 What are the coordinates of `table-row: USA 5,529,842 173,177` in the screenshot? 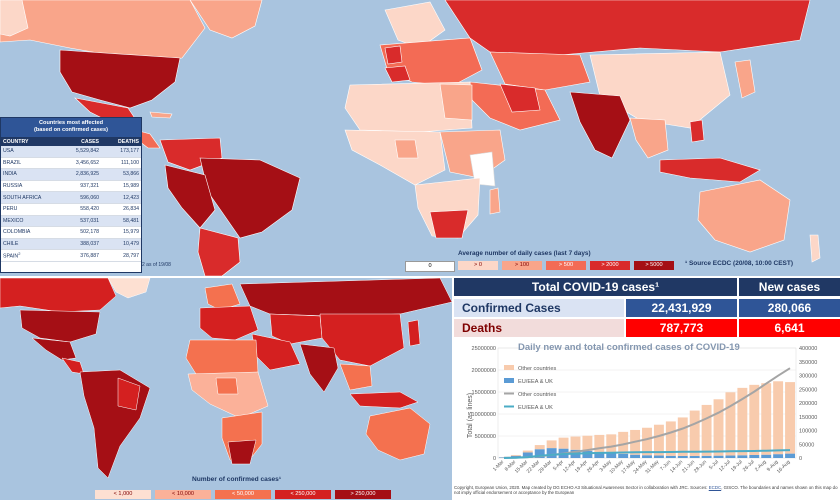 It's located at (71, 152).